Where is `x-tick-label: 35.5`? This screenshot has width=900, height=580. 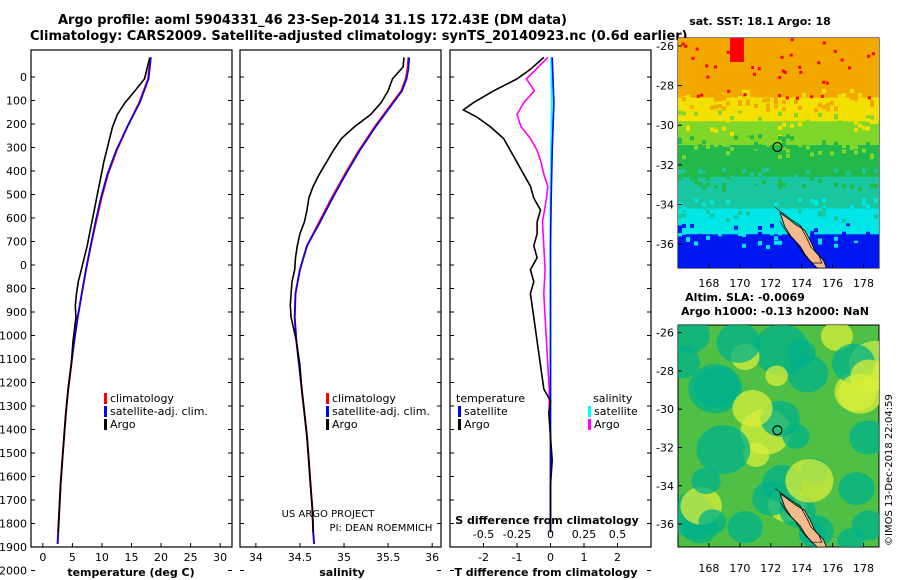 x-tick-label: 35.5 is located at coordinates (388, 557).